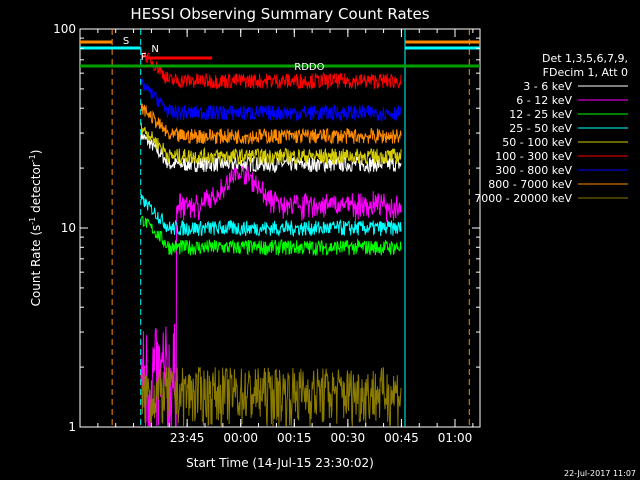 The image size is (640, 480). What do you see at coordinates (294, 438) in the screenshot?
I see `x-tick-label-2: 00:15` at bounding box center [294, 438].